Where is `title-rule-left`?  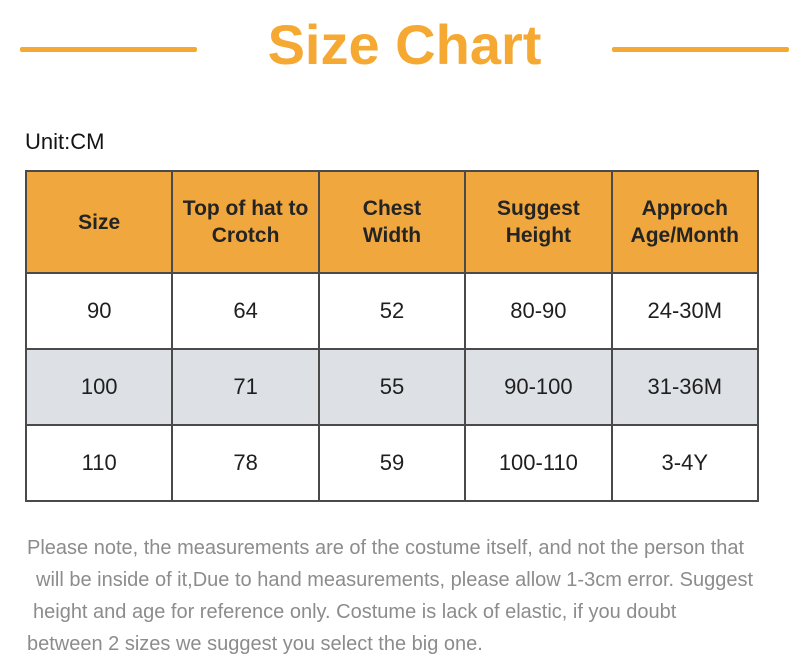
title-rule-left is located at coordinates (108, 49).